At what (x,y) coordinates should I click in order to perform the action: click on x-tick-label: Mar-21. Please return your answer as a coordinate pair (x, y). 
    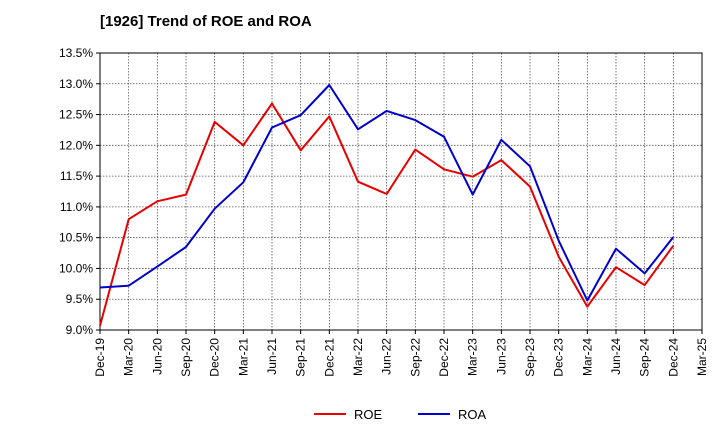
    Looking at the image, I should click on (243, 357).